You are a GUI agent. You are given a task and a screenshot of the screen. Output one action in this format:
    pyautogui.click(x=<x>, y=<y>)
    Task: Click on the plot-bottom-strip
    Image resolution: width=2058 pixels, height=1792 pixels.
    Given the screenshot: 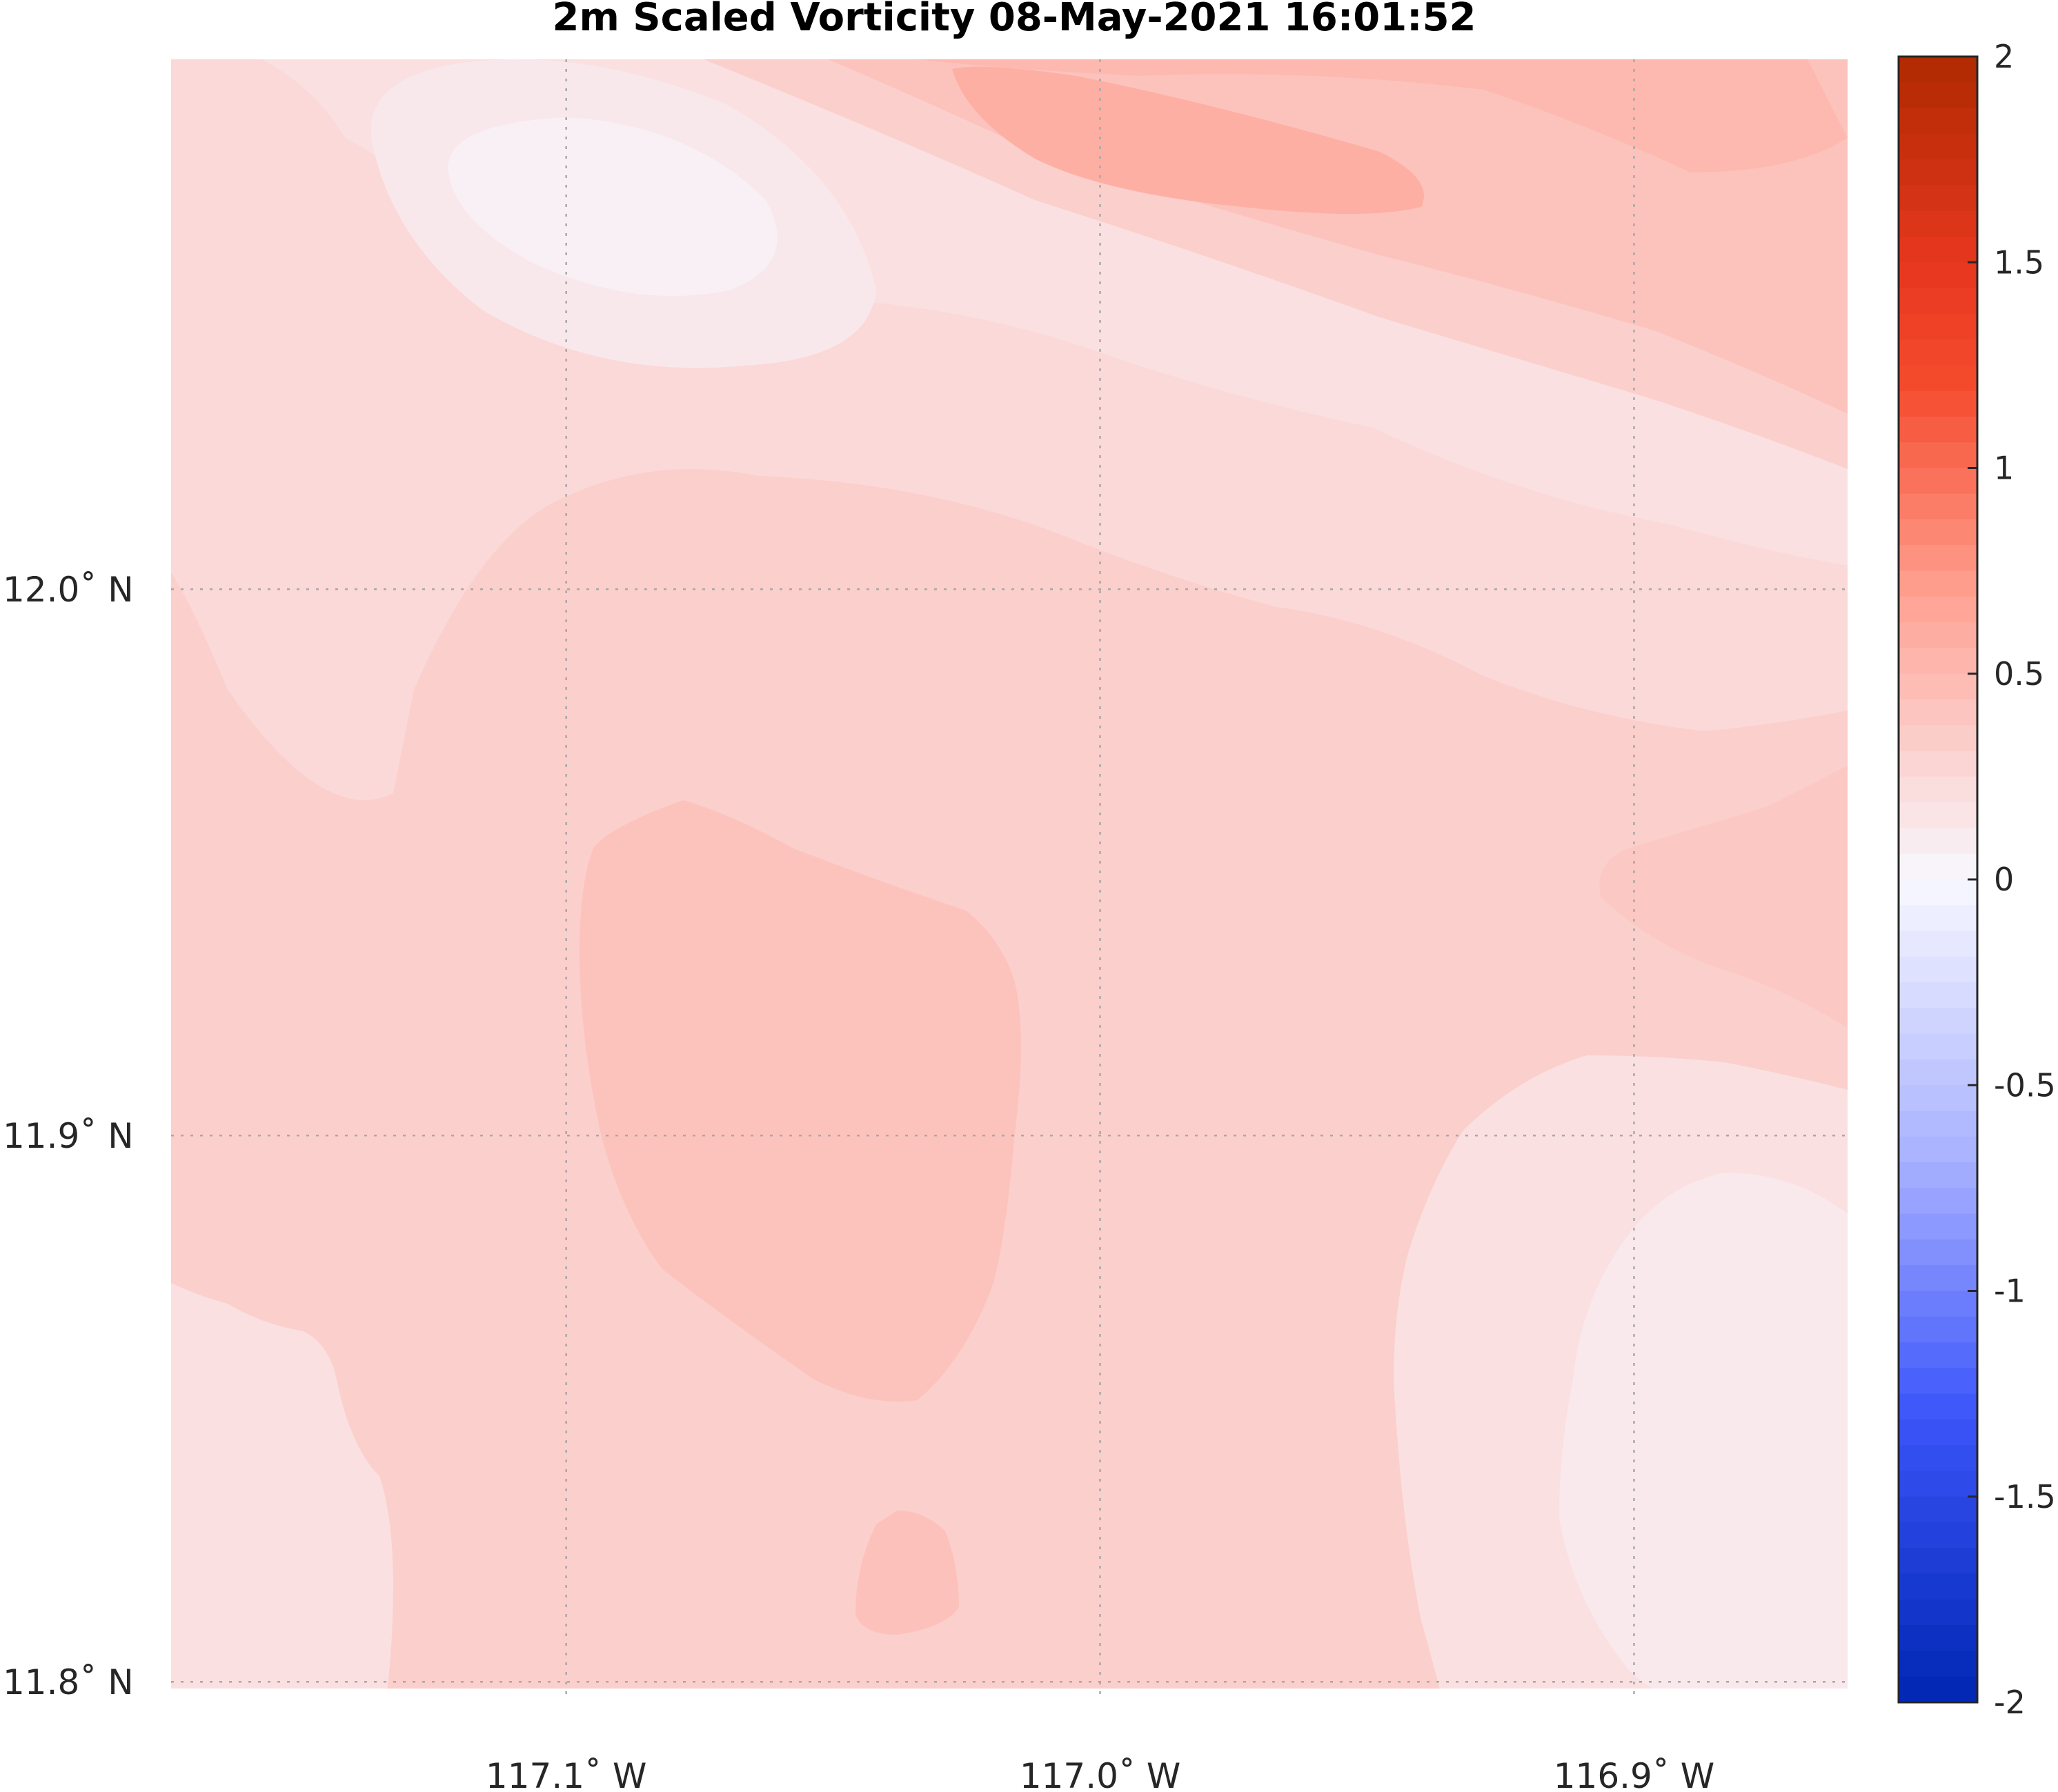 What is the action you would take?
    pyautogui.click(x=1009, y=1693)
    